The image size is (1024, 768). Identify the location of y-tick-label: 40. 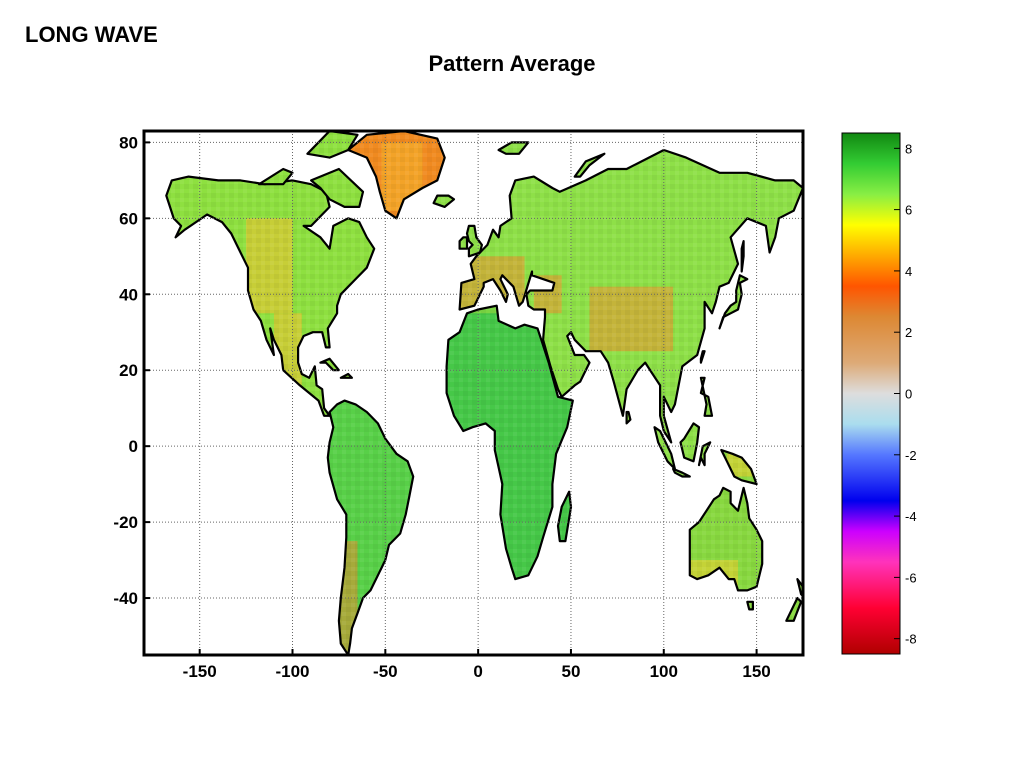
(128, 294).